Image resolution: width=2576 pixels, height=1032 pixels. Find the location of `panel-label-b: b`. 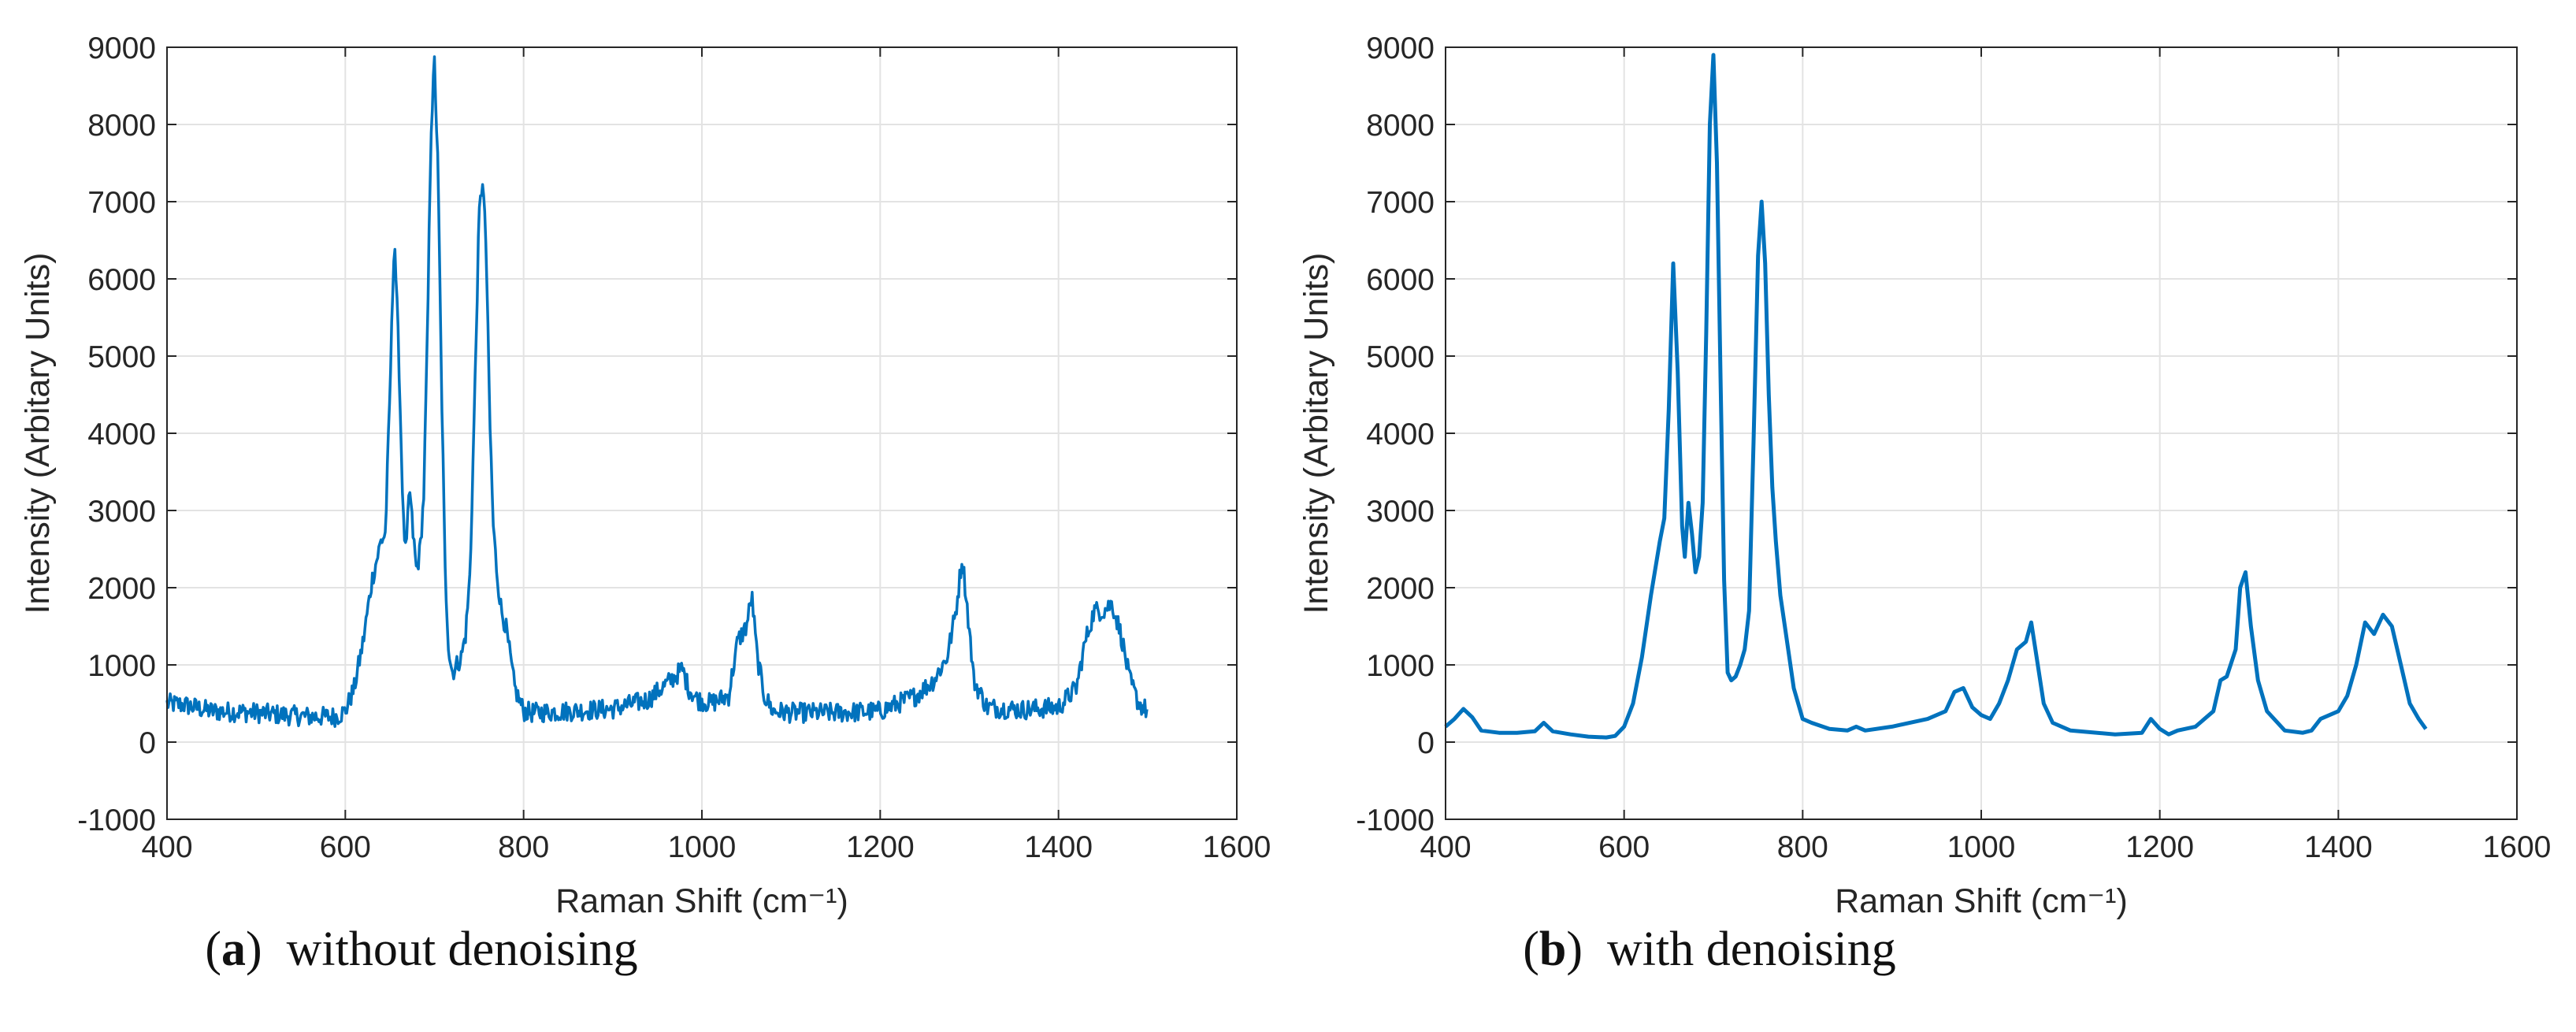

panel-label-b: b is located at coordinates (1553, 949).